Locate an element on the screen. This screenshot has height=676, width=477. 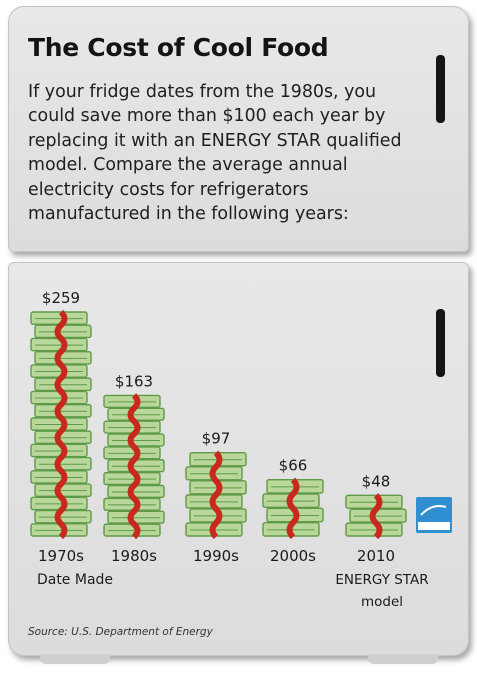
energy-star-logo-swoosh is located at coordinates (433, 510).